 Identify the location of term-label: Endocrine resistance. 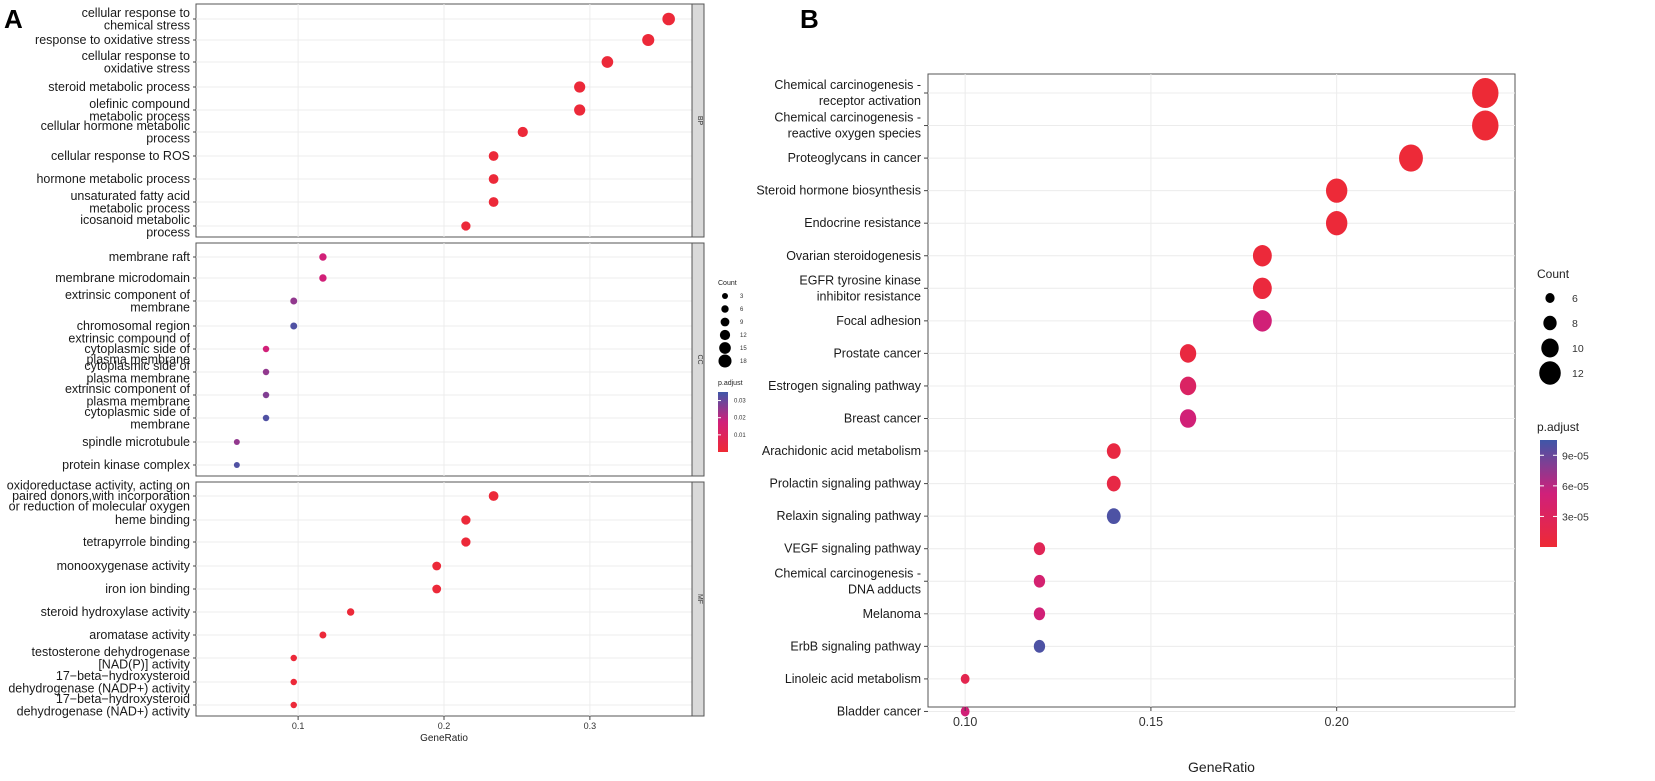
(862, 223).